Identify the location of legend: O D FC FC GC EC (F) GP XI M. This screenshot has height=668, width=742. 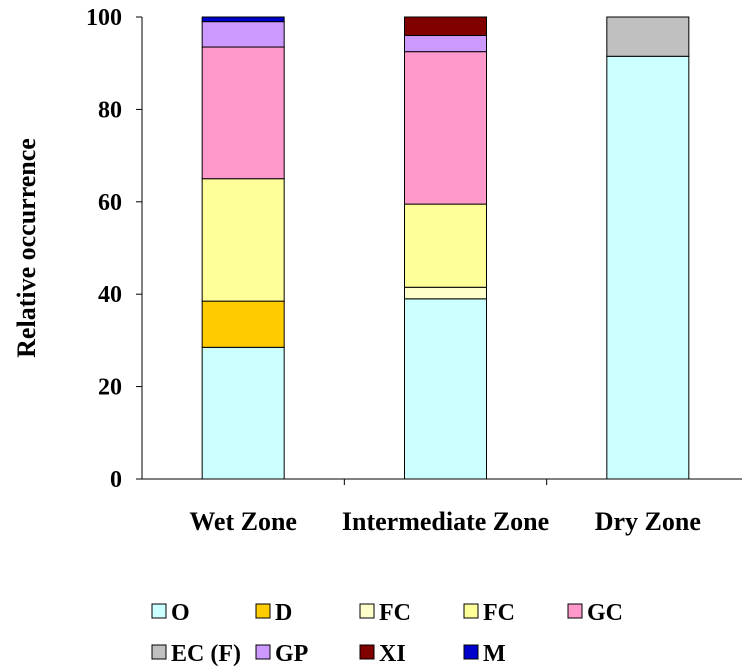
(387, 633).